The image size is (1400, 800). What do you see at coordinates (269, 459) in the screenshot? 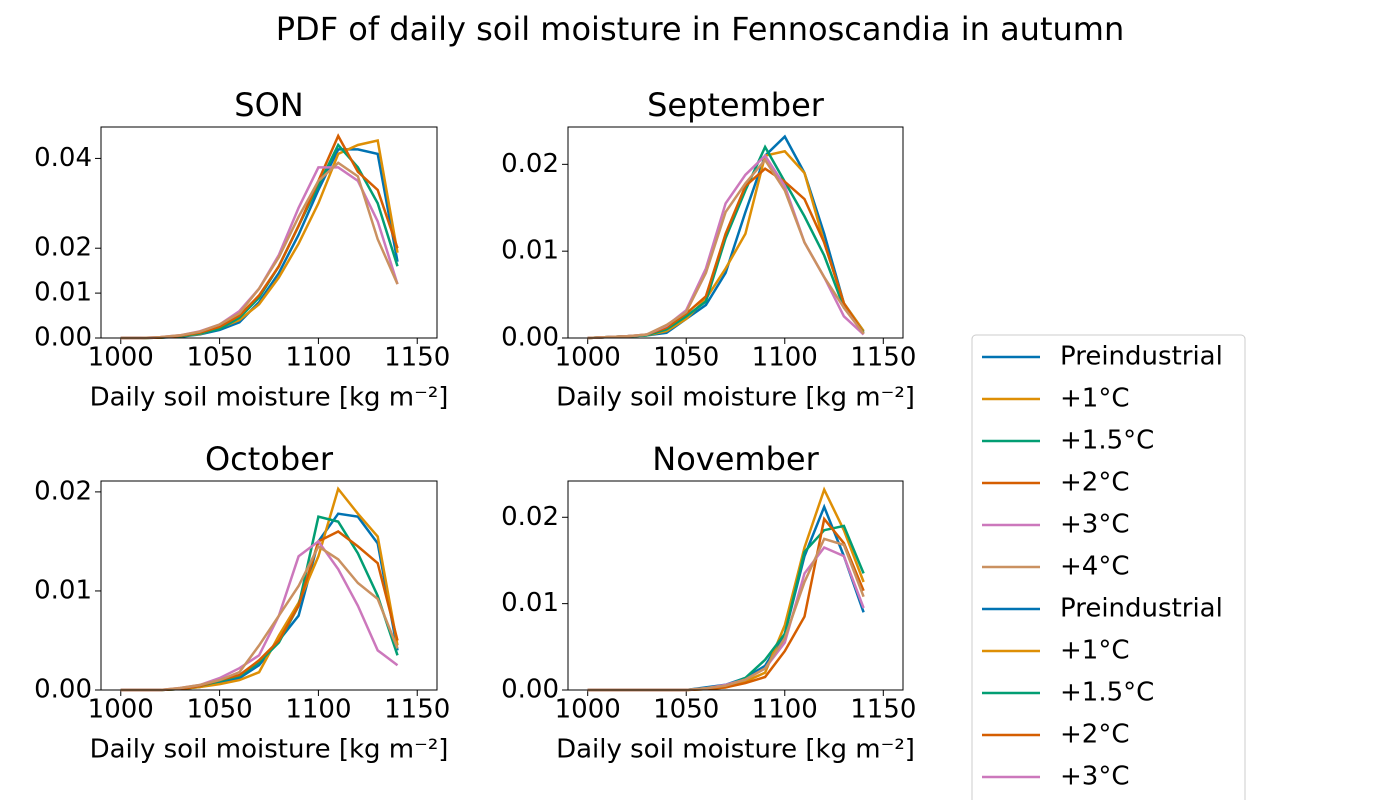
I see `subplot-title: October` at bounding box center [269, 459].